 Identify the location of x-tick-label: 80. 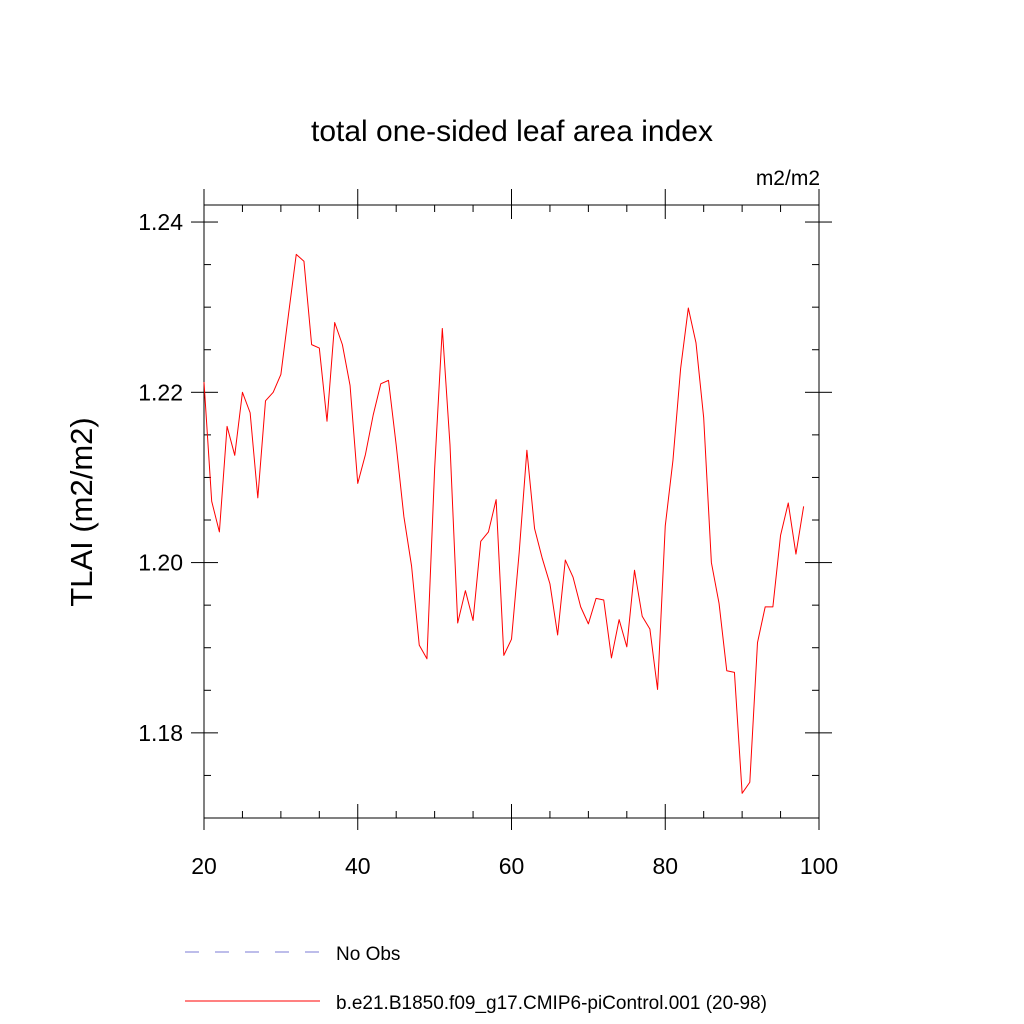
(665, 866).